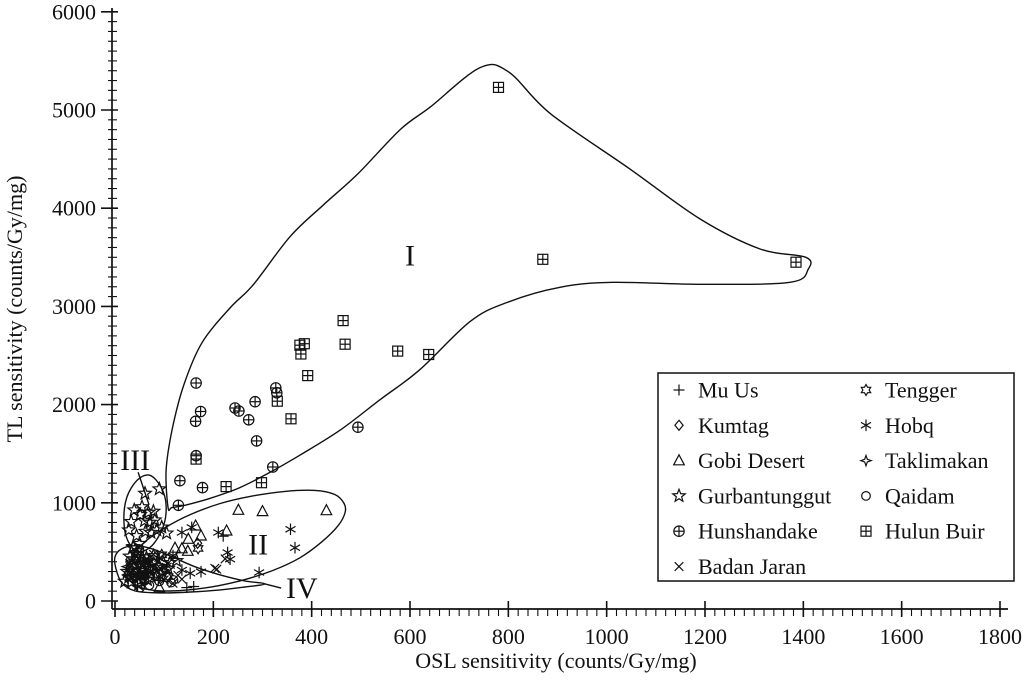  I want to click on y-tick-label: 2000, so click(74, 404).